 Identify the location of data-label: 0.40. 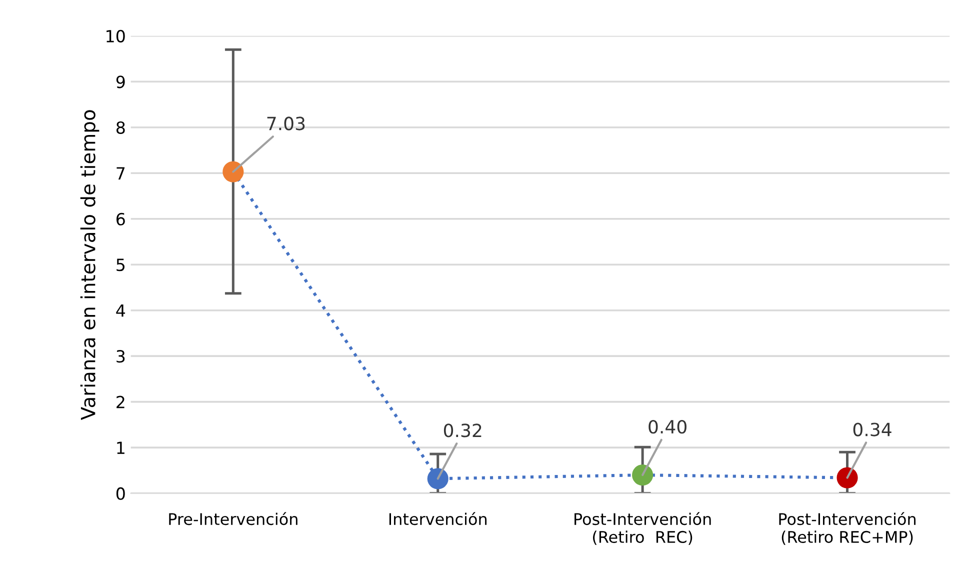
(667, 427).